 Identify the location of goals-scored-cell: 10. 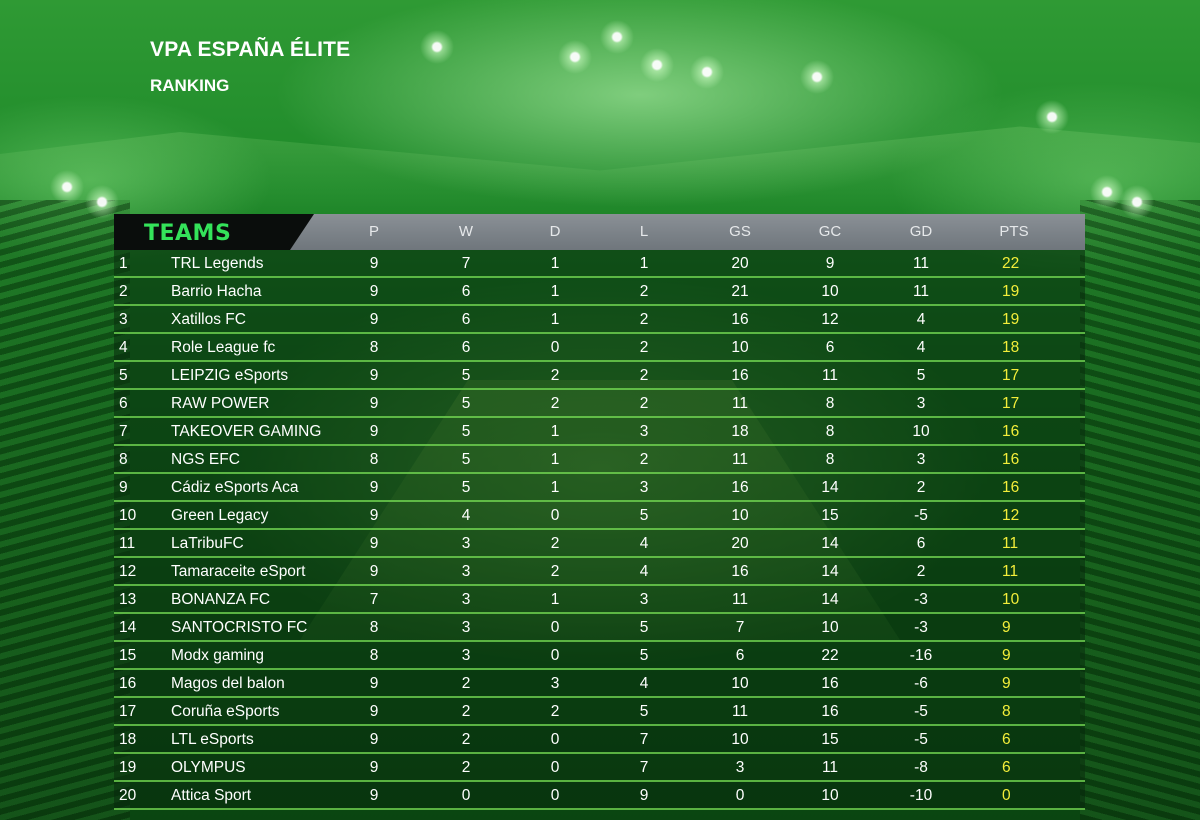
(740, 739).